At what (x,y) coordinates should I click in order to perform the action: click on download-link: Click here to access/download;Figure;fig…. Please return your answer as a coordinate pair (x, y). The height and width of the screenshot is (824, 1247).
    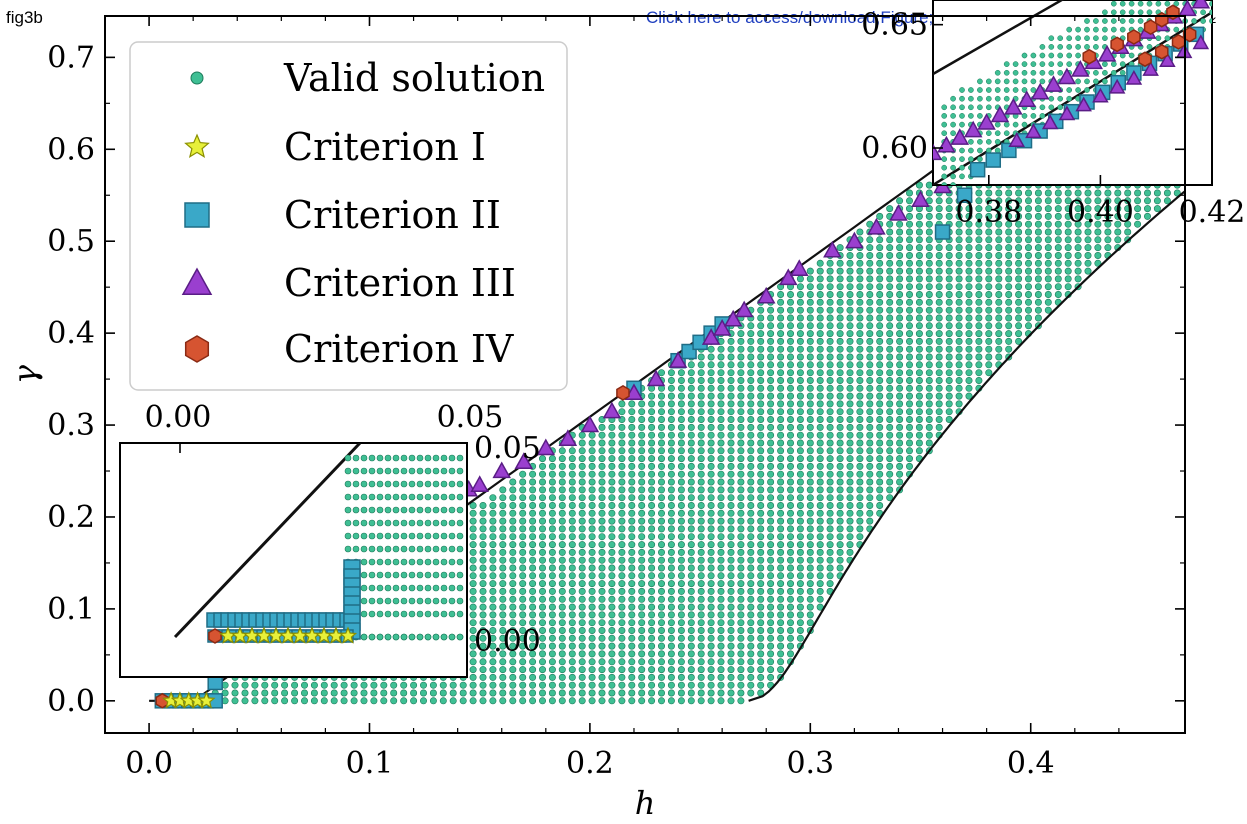
    Looking at the image, I should click on (822, 17).